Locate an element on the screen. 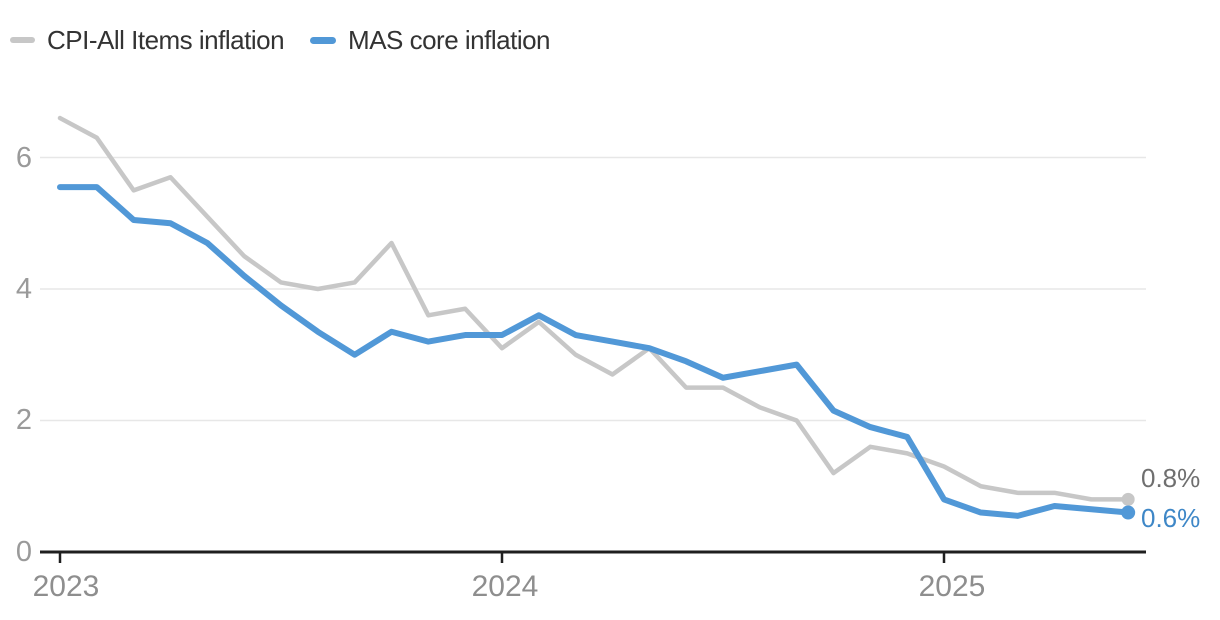  cpi-latest-value-label: 0.8% is located at coordinates (1171, 478).